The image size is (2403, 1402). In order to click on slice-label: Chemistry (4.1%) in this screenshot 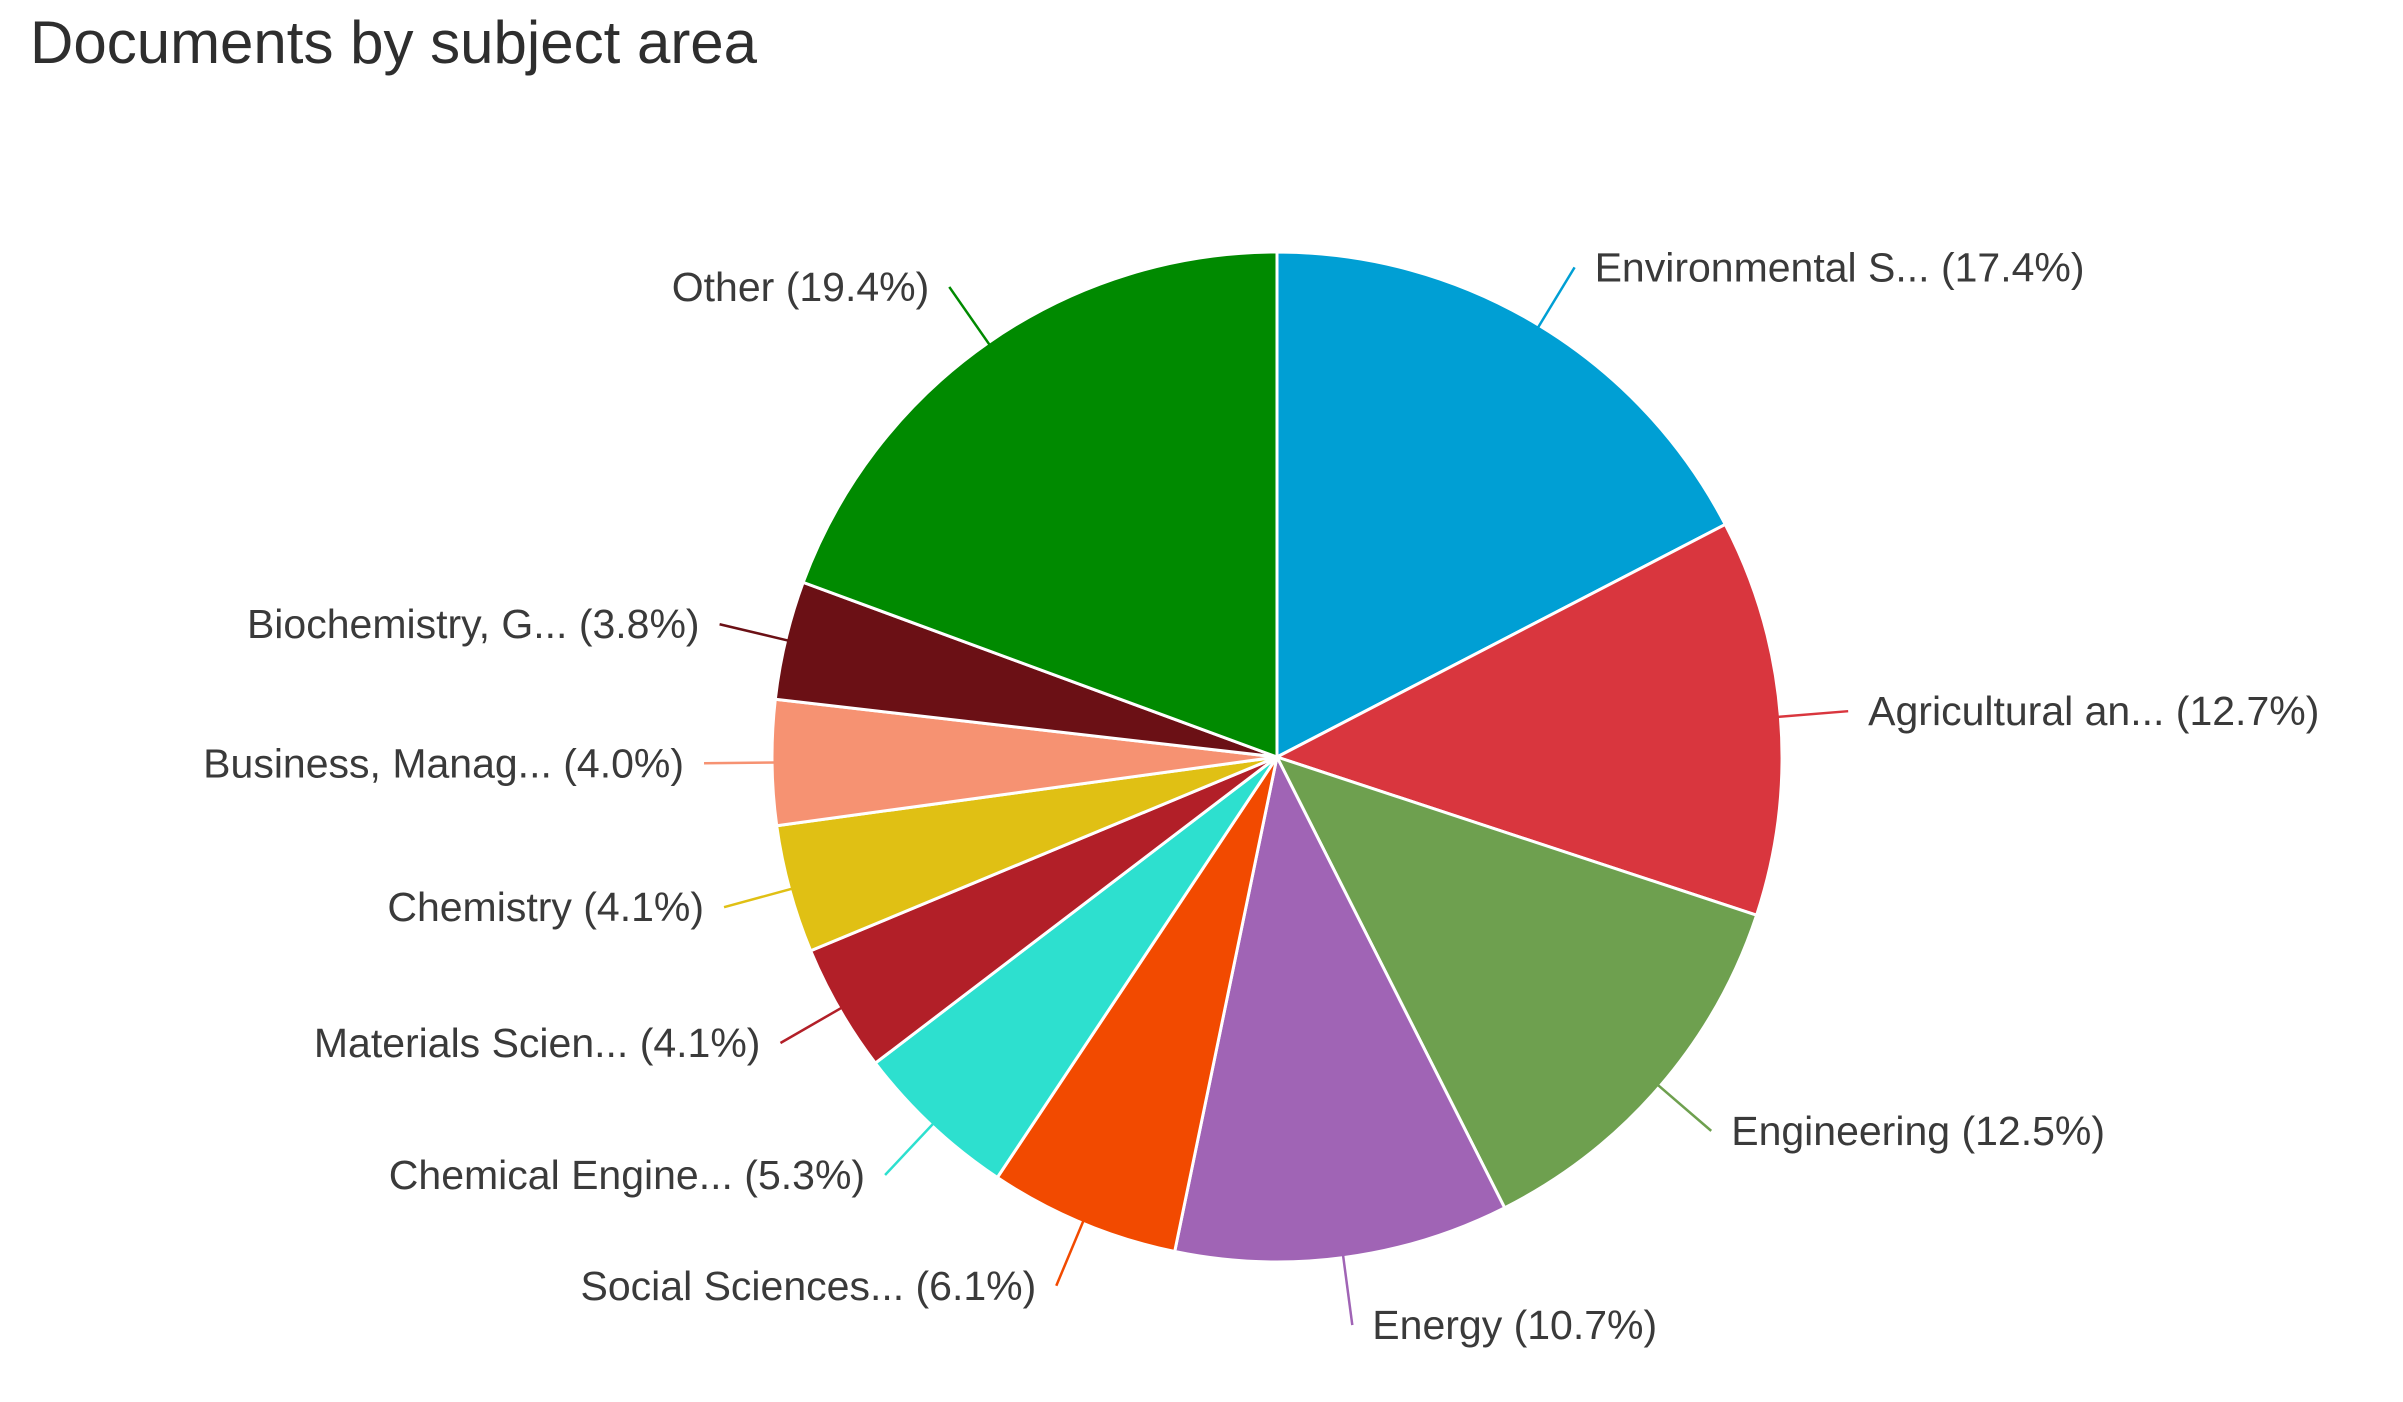, I will do `click(545, 907)`.